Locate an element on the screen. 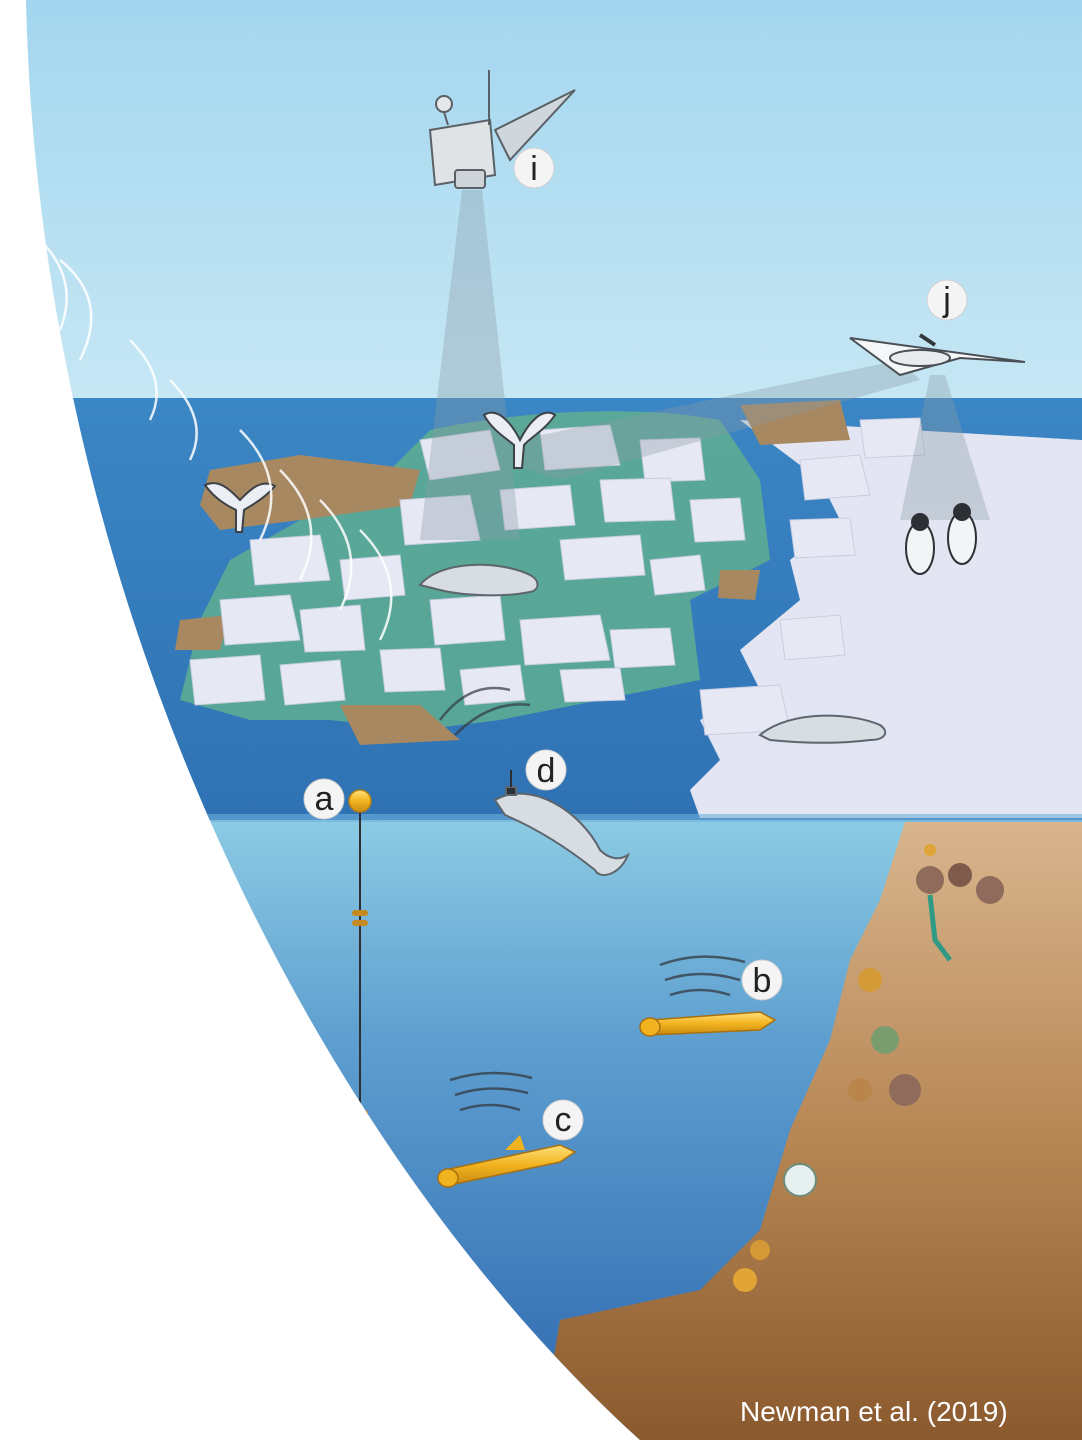  svg-text: b is located at coordinates (762, 981).